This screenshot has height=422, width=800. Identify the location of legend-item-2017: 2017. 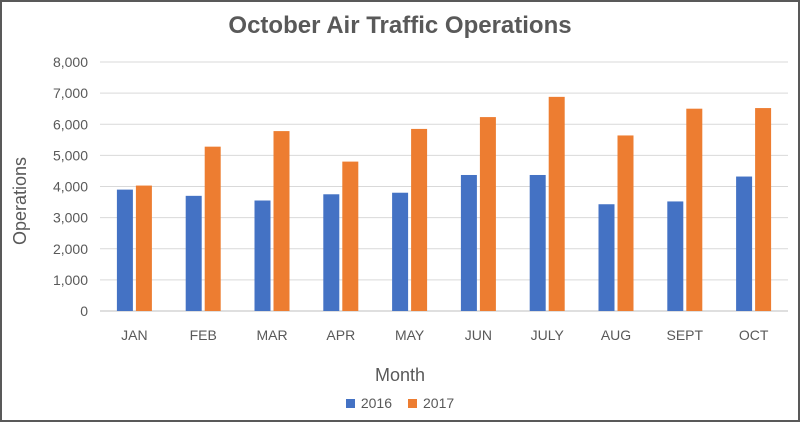
(431, 403).